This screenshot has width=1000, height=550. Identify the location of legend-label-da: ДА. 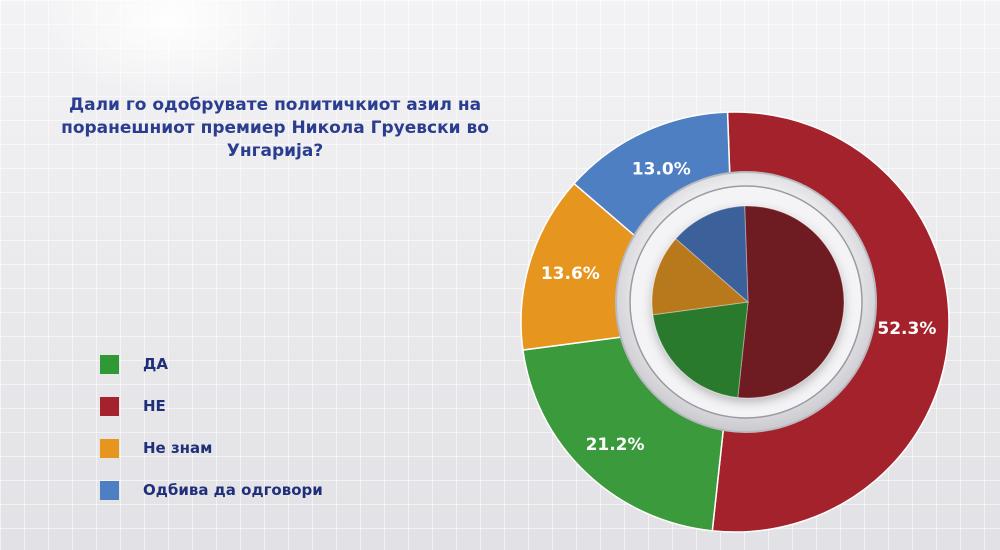
(155, 364).